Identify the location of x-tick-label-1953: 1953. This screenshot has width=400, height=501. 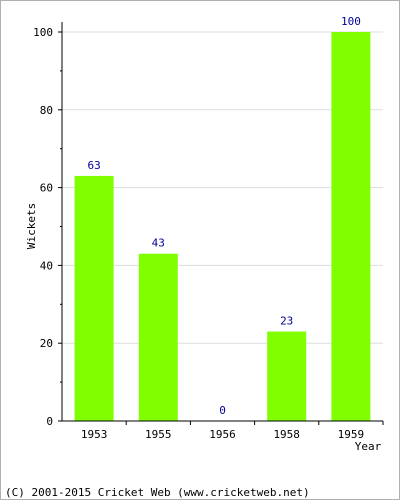
(94, 434).